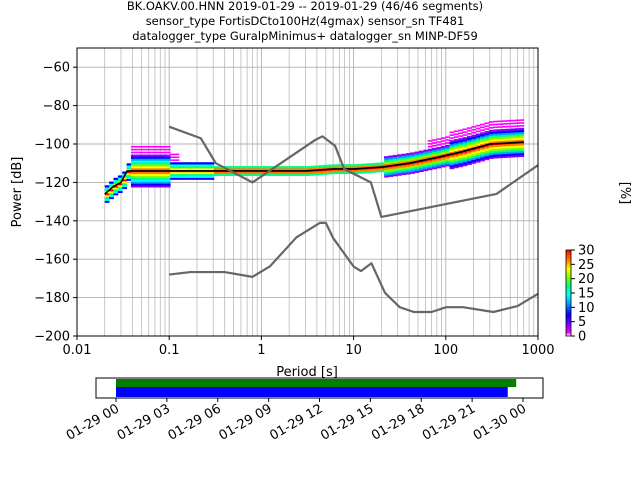  I want to click on time-tick-label: 01-29 06, so click(195, 422).